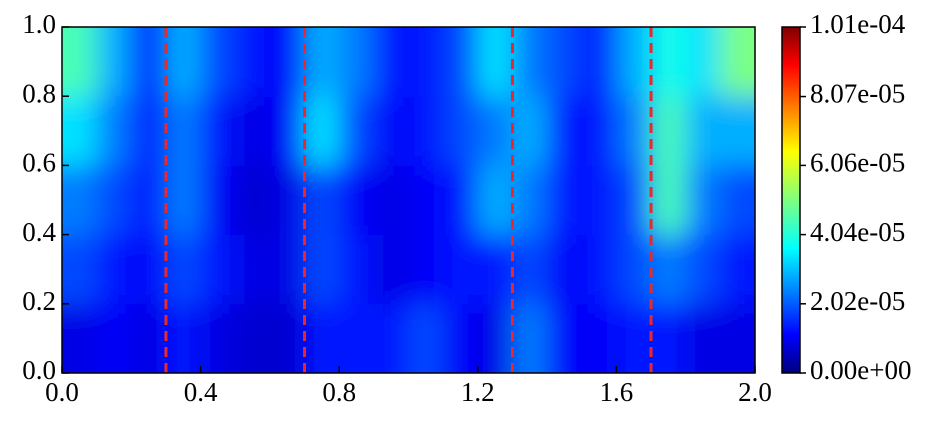 The image size is (946, 426). I want to click on y-tick-label: 1.0, so click(39, 24).